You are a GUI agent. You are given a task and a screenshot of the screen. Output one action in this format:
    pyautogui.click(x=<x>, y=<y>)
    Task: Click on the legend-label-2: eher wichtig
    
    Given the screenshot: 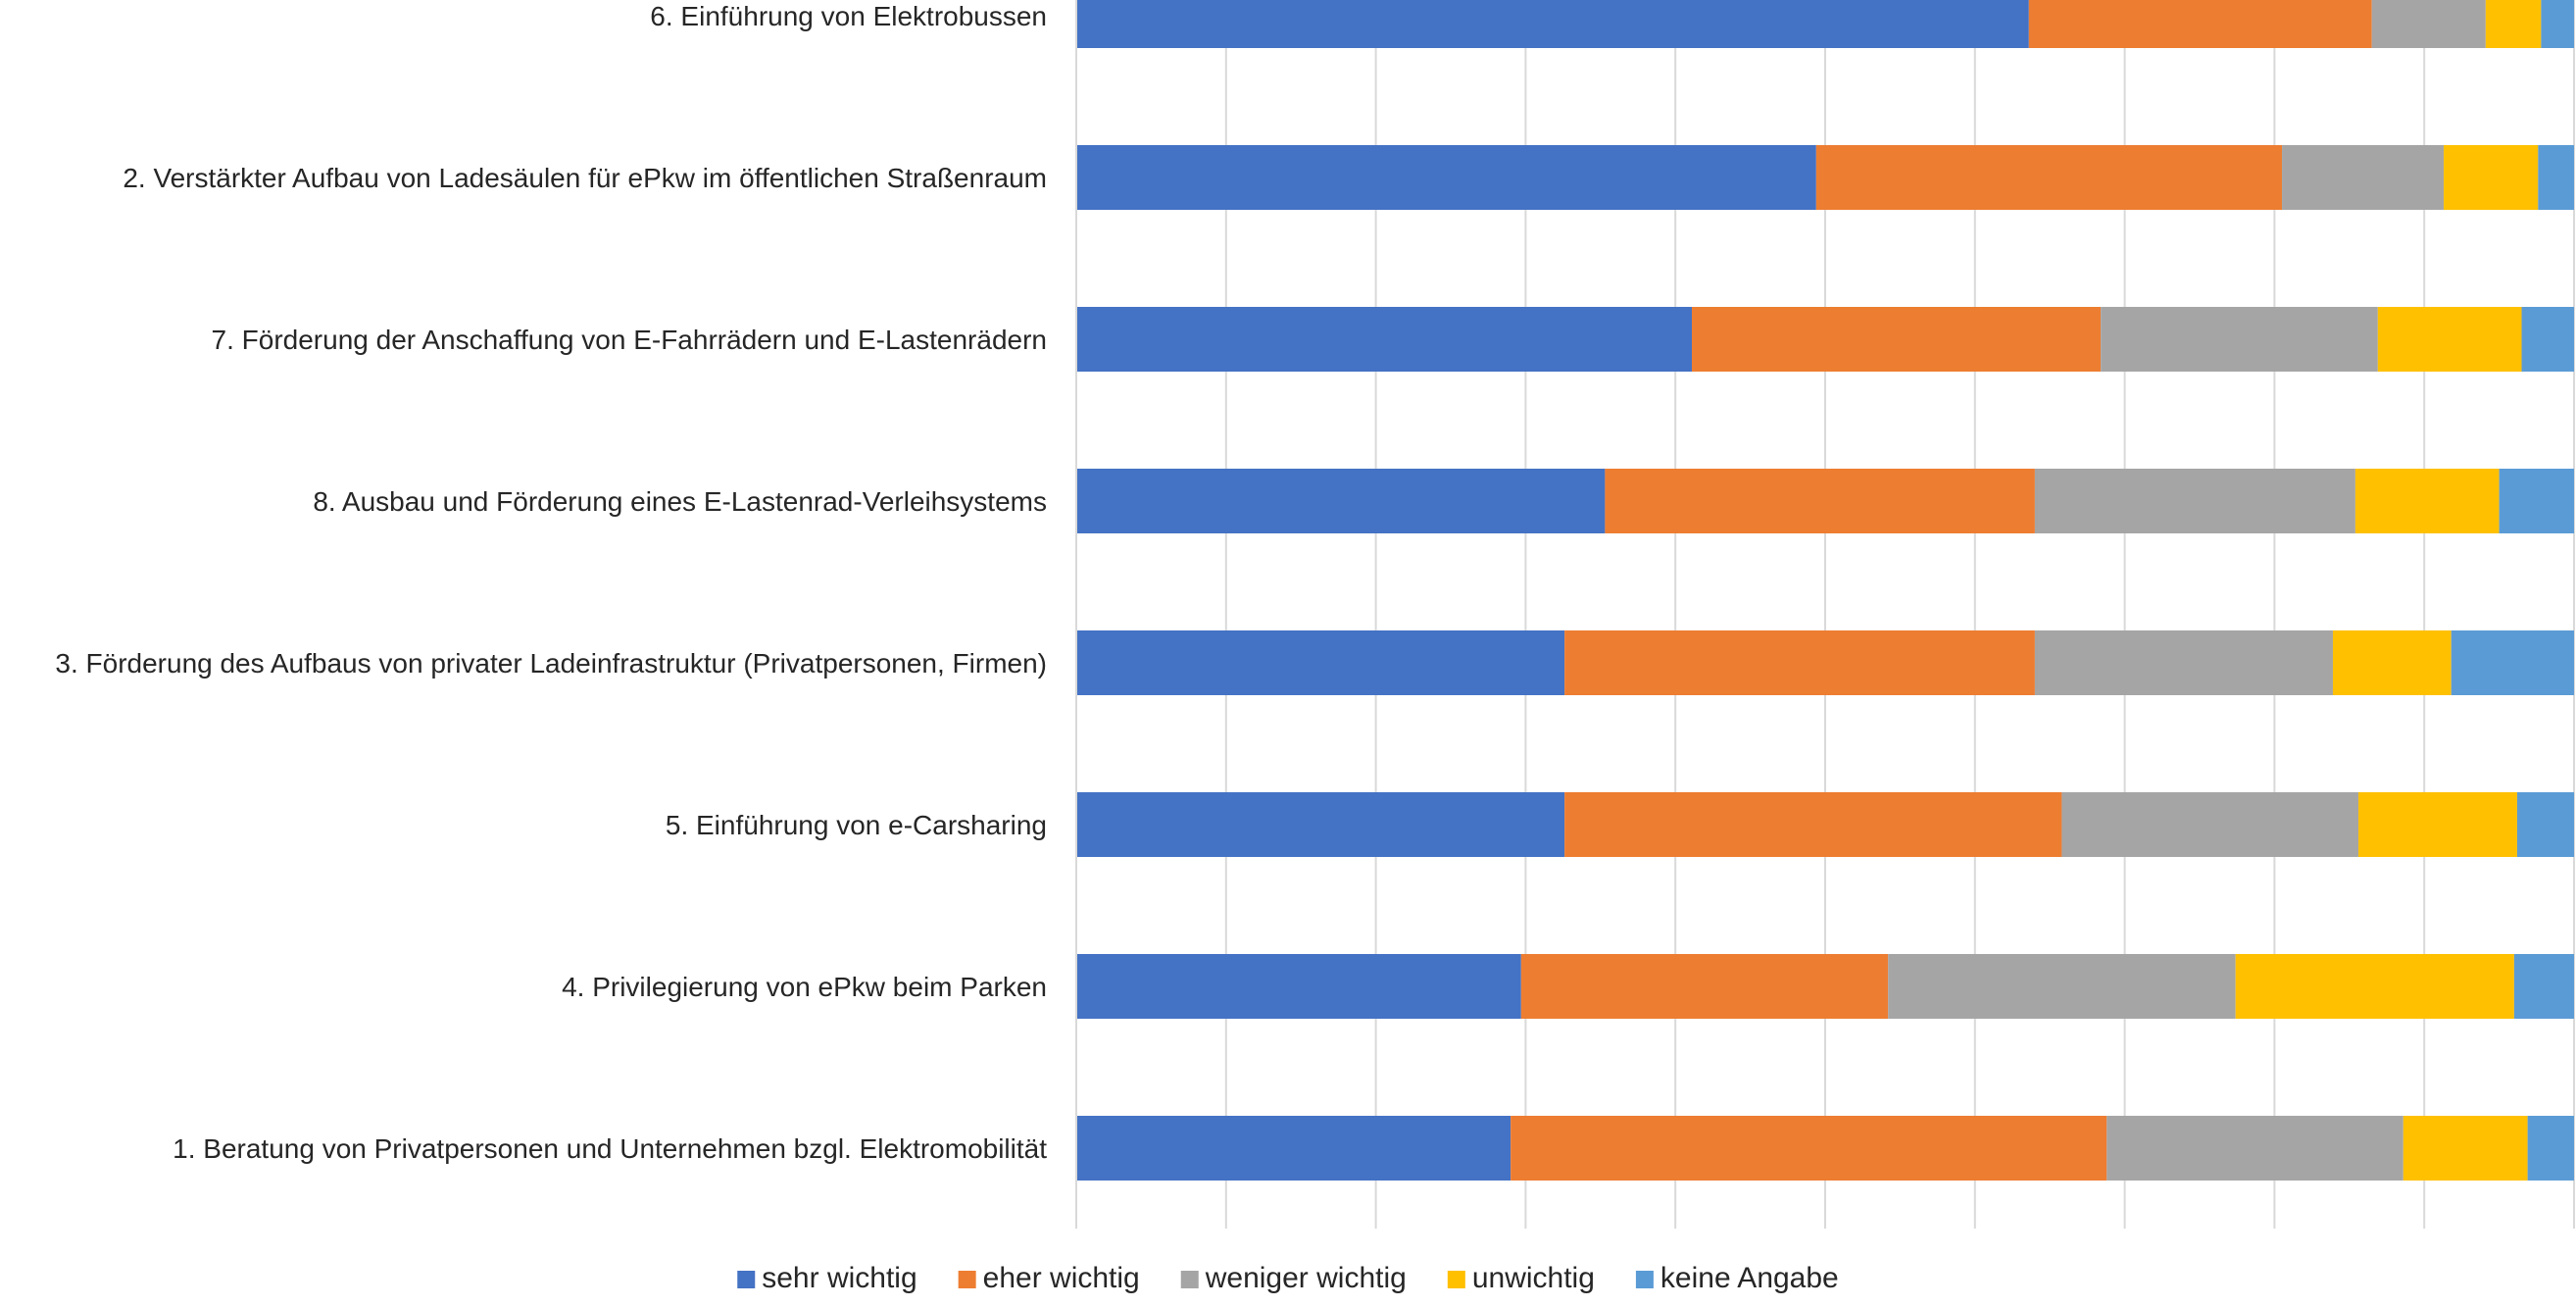 What is the action you would take?
    pyautogui.click(x=1061, y=1278)
    